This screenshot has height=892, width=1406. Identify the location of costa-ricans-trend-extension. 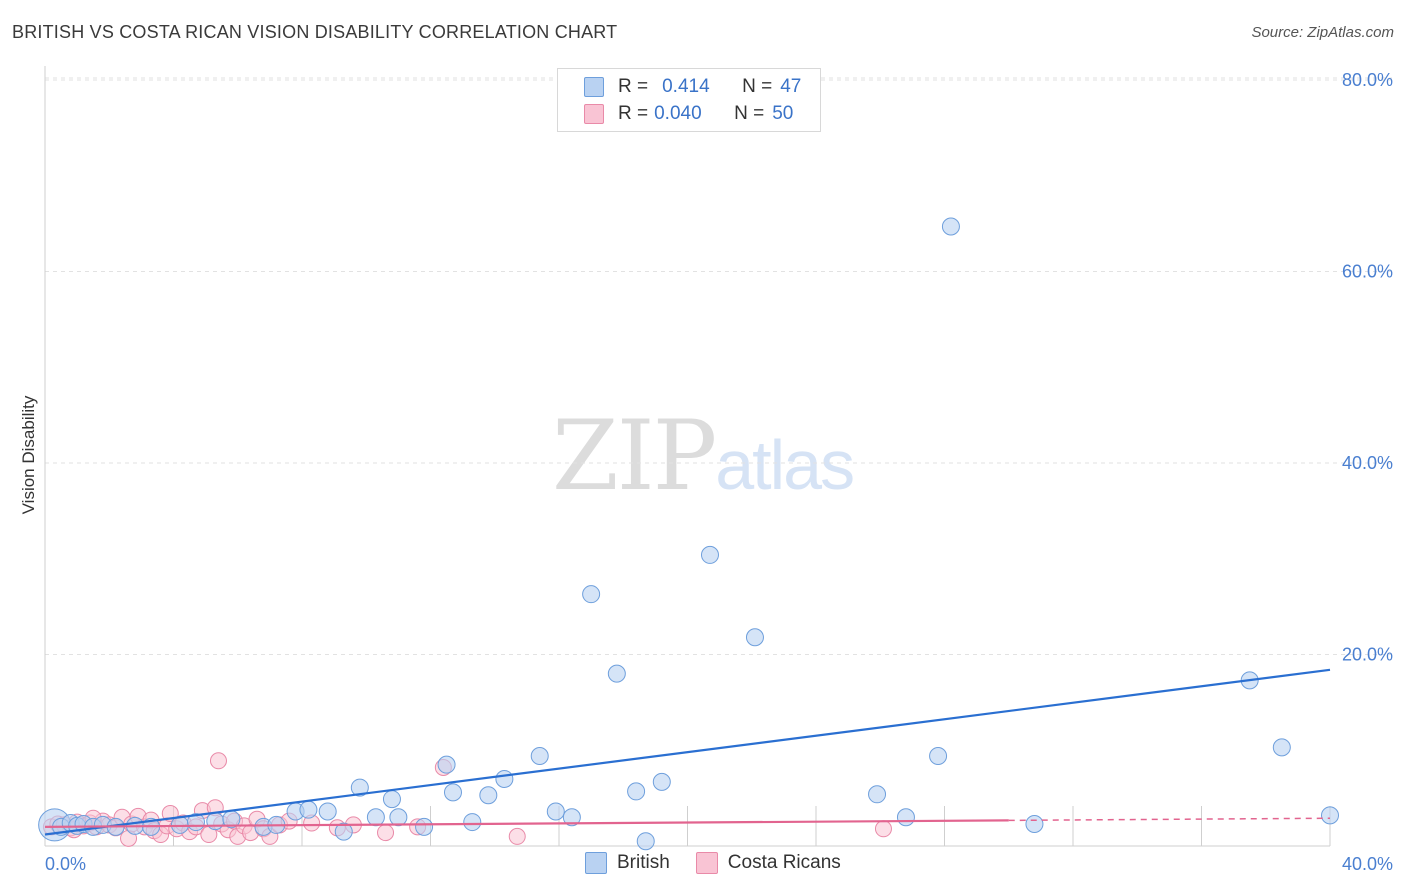
(1169, 819).